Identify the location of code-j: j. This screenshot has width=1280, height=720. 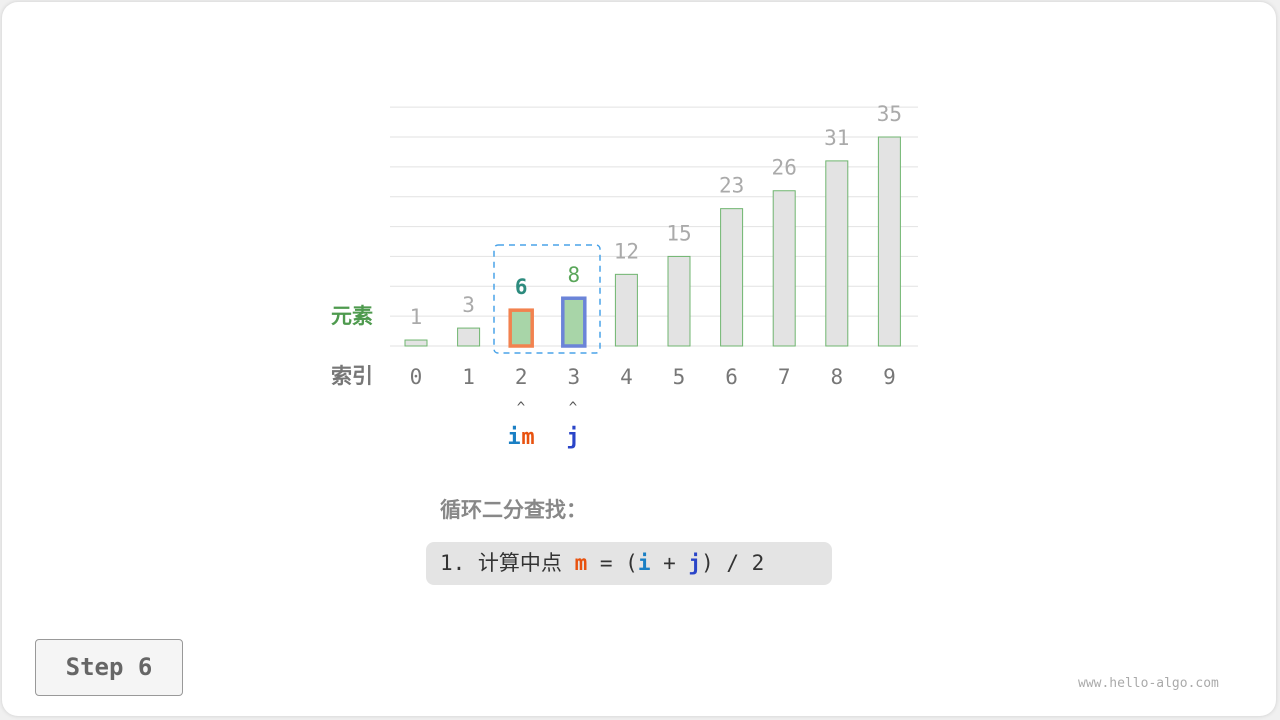
(695, 563).